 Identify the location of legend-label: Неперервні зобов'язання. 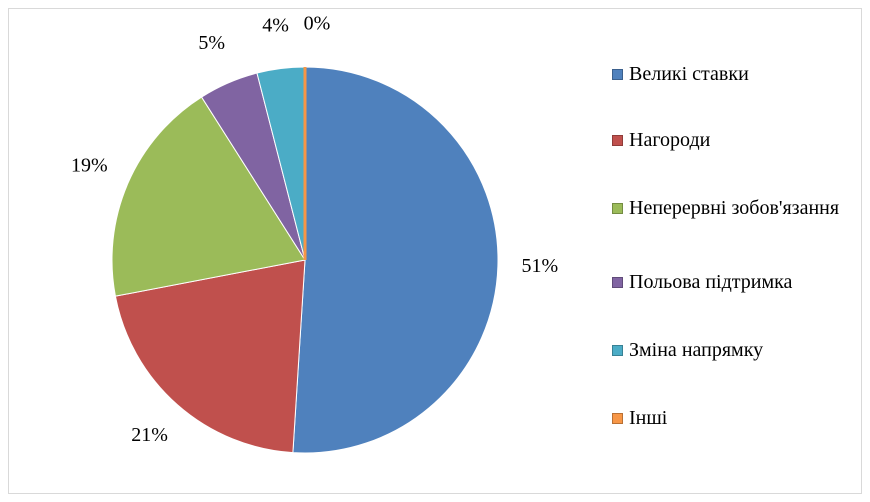
(734, 208).